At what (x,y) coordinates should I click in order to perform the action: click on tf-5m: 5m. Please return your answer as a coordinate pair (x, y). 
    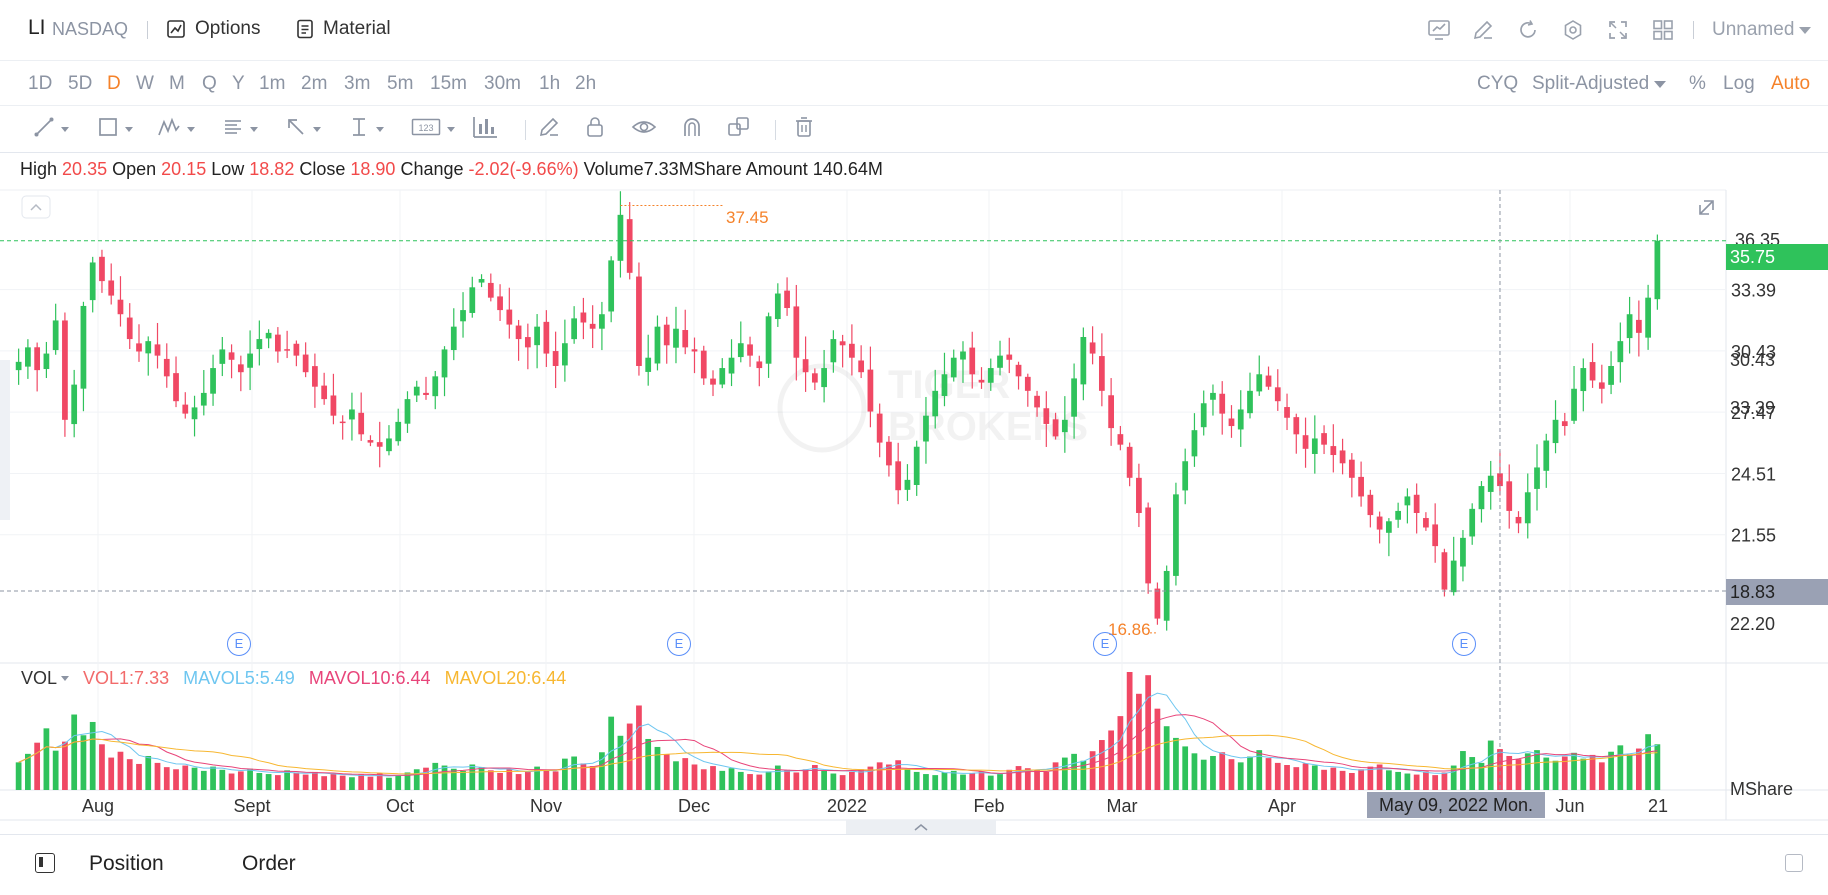
    Looking at the image, I should click on (400, 83).